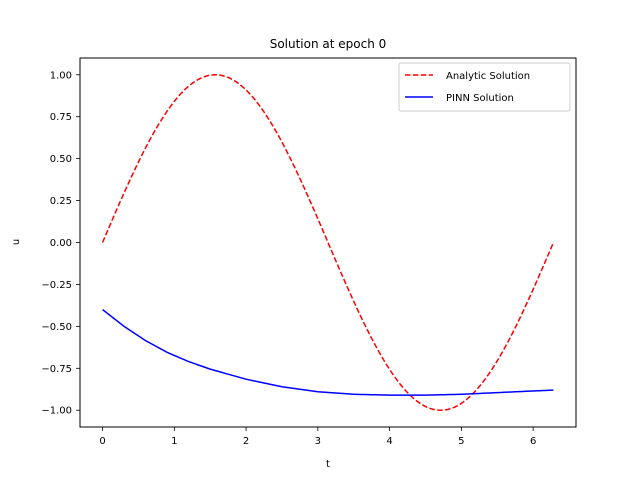 This screenshot has width=640, height=480. What do you see at coordinates (328, 44) in the screenshot?
I see `chart-title: Solution at epoch 0` at bounding box center [328, 44].